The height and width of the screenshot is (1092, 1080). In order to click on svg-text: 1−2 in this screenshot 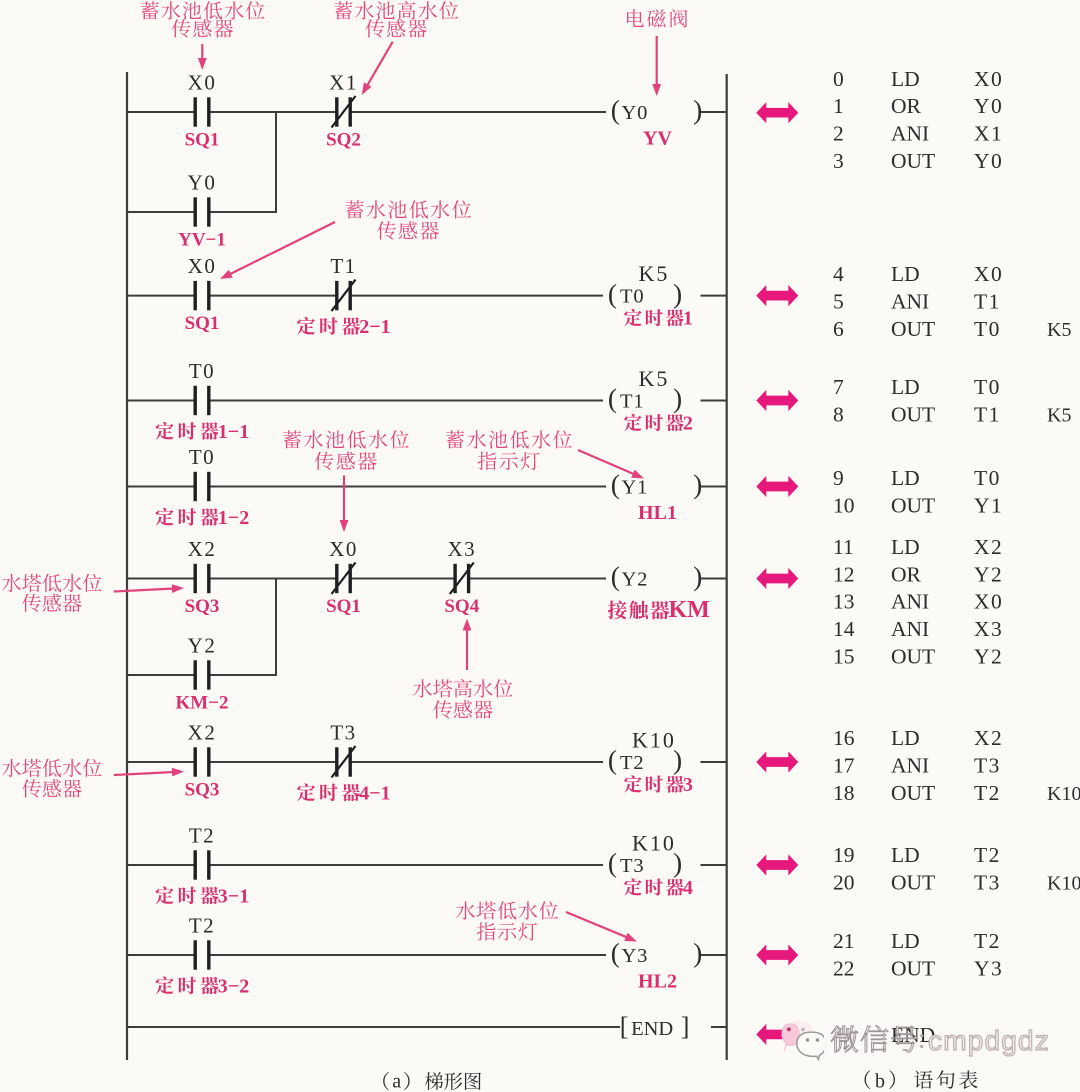, I will do `click(233, 518)`.